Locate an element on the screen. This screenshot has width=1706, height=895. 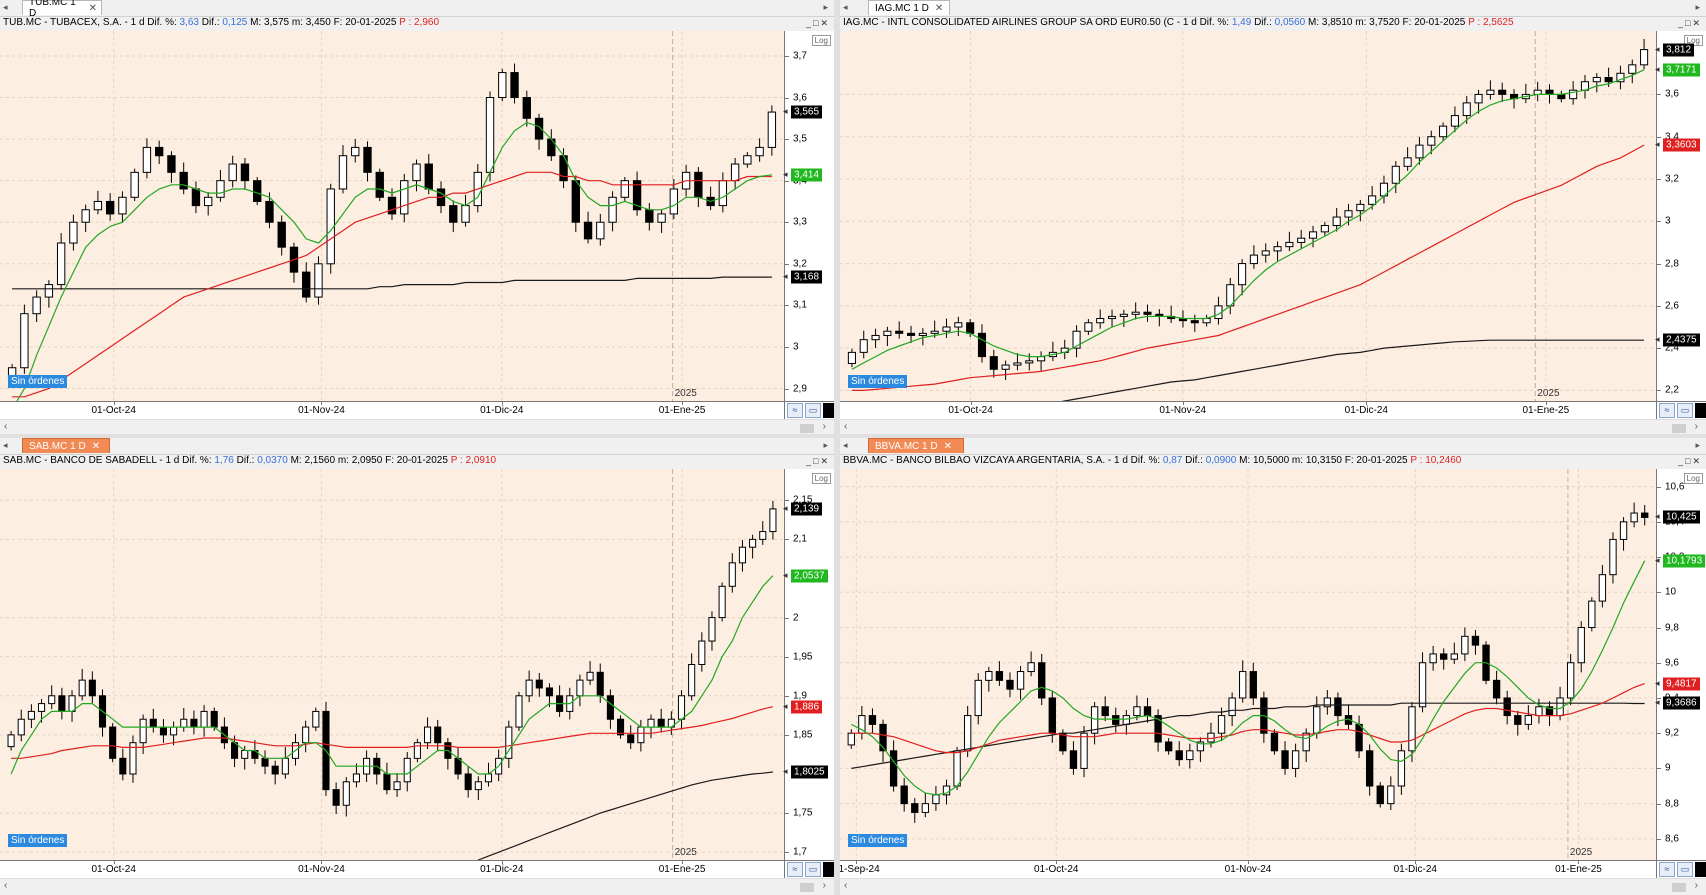
time-tick-mark is located at coordinates (1367, 403).